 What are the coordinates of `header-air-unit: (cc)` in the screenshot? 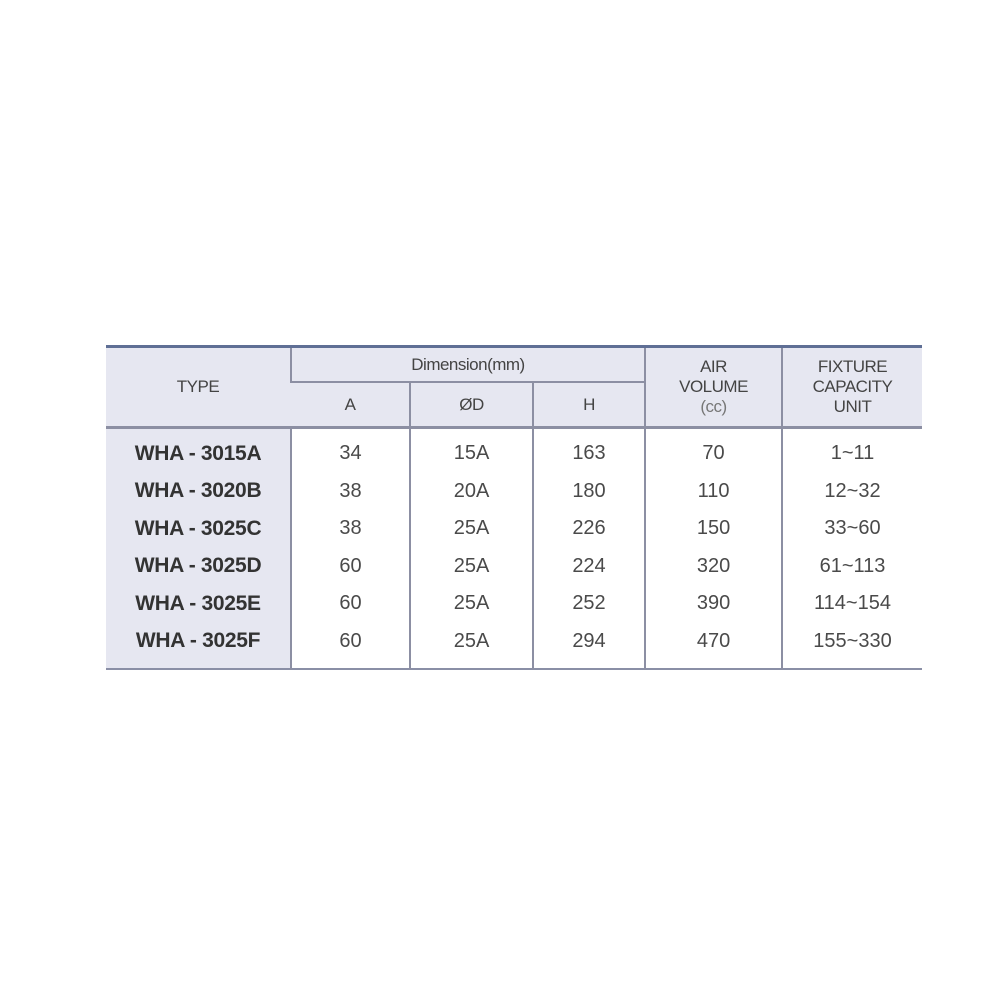 It's located at (713, 406).